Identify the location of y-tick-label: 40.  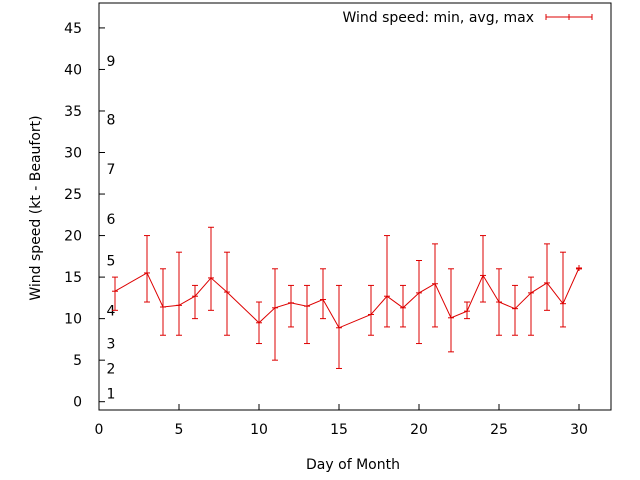
(73, 70).